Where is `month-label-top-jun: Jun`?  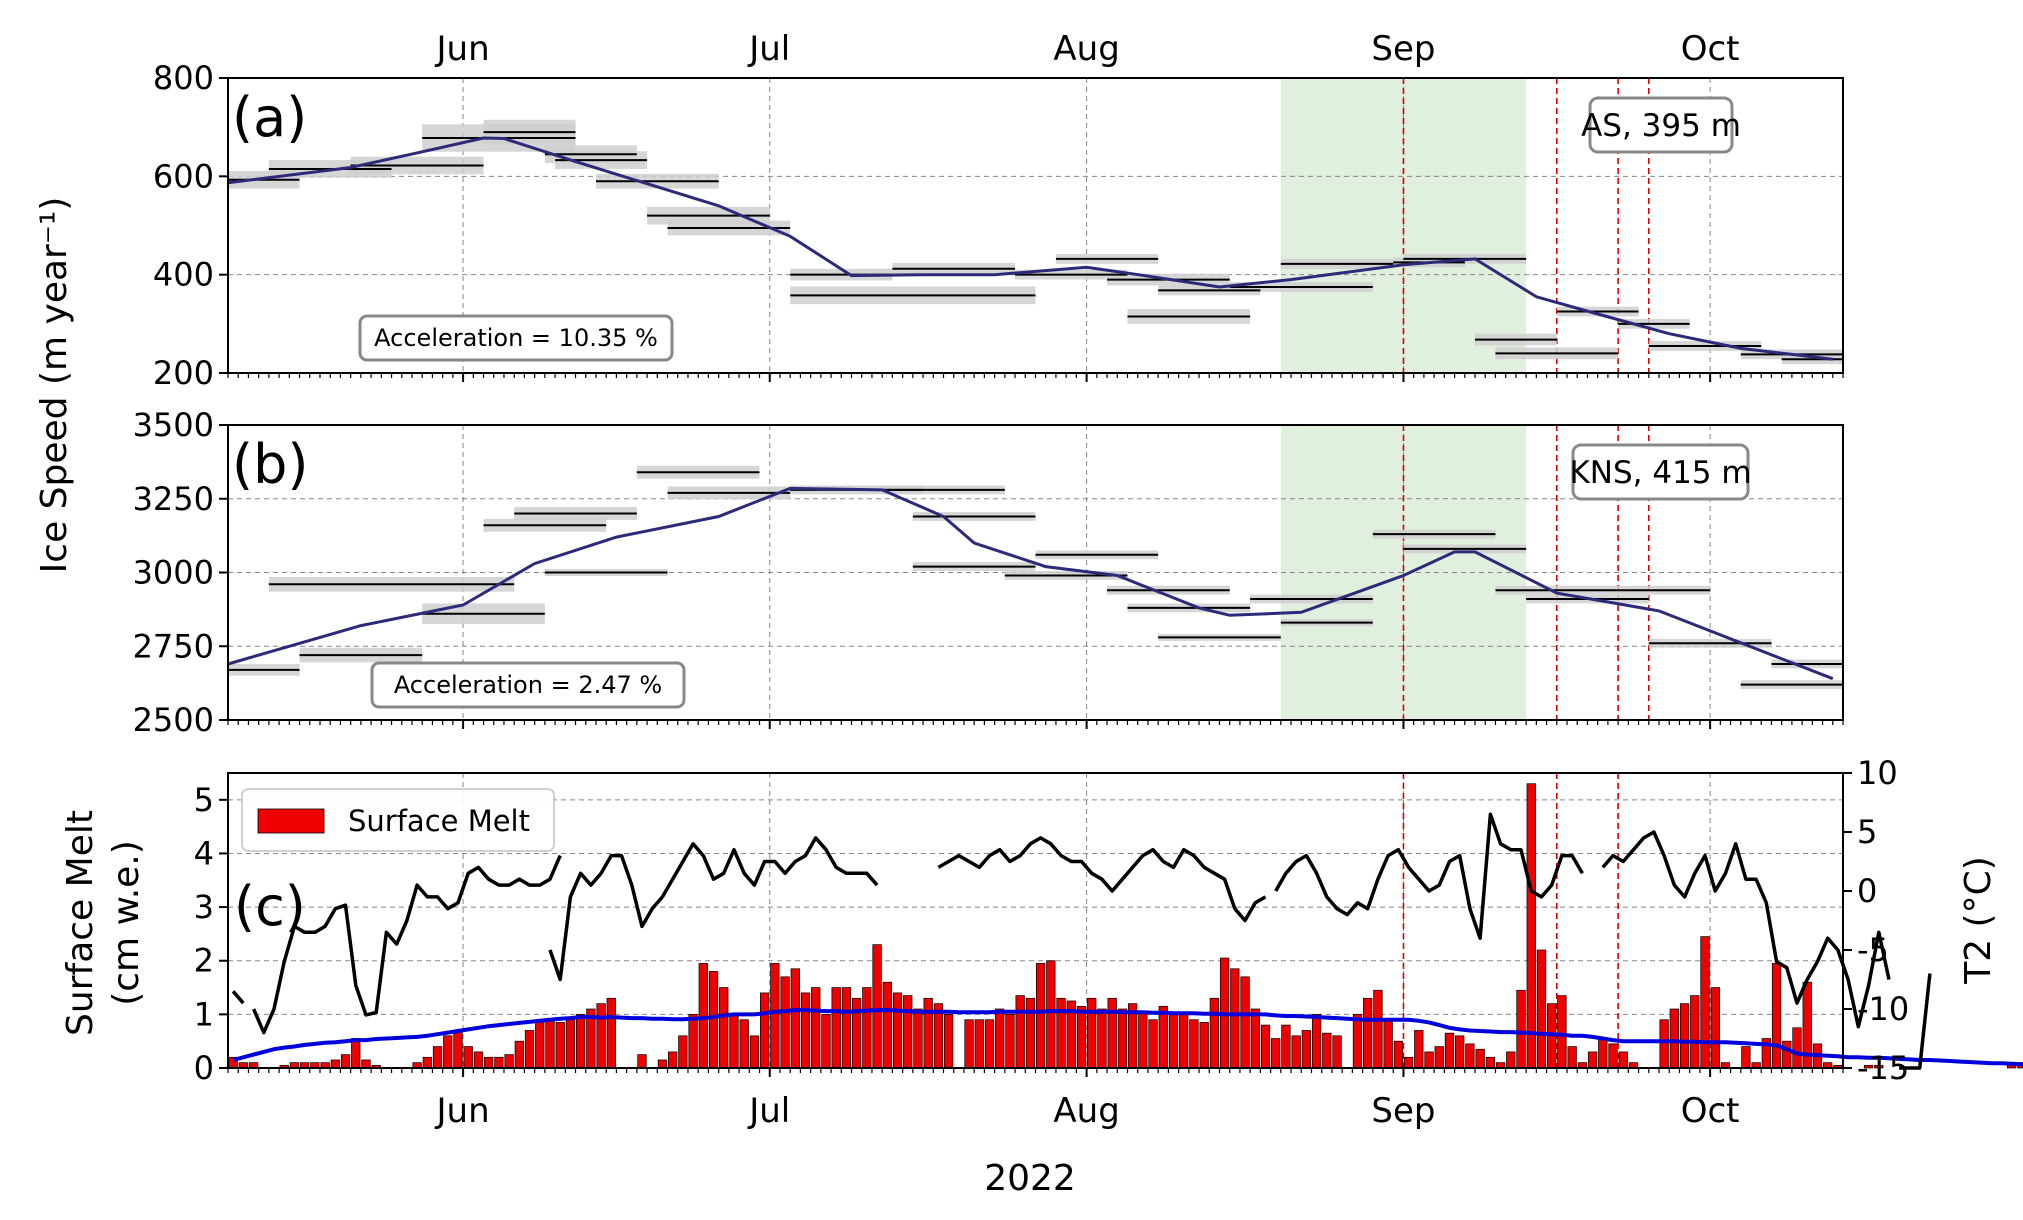 month-label-top-jun: Jun is located at coordinates (462, 49).